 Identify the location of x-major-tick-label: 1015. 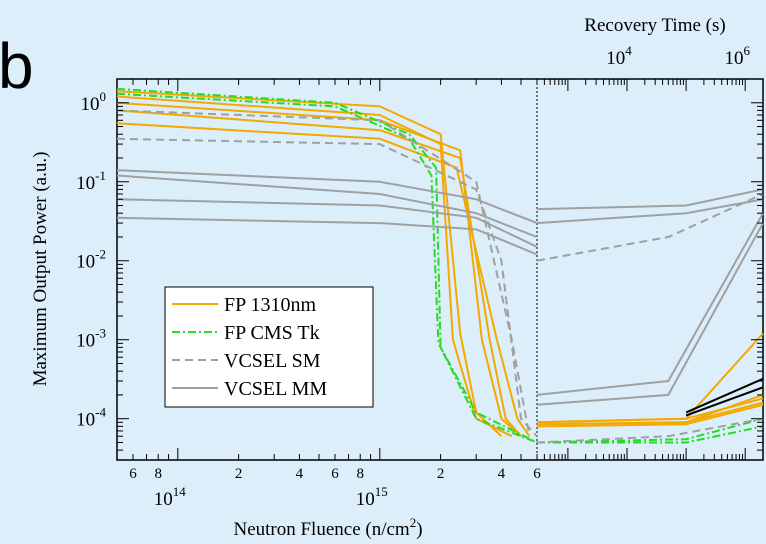
(372, 497).